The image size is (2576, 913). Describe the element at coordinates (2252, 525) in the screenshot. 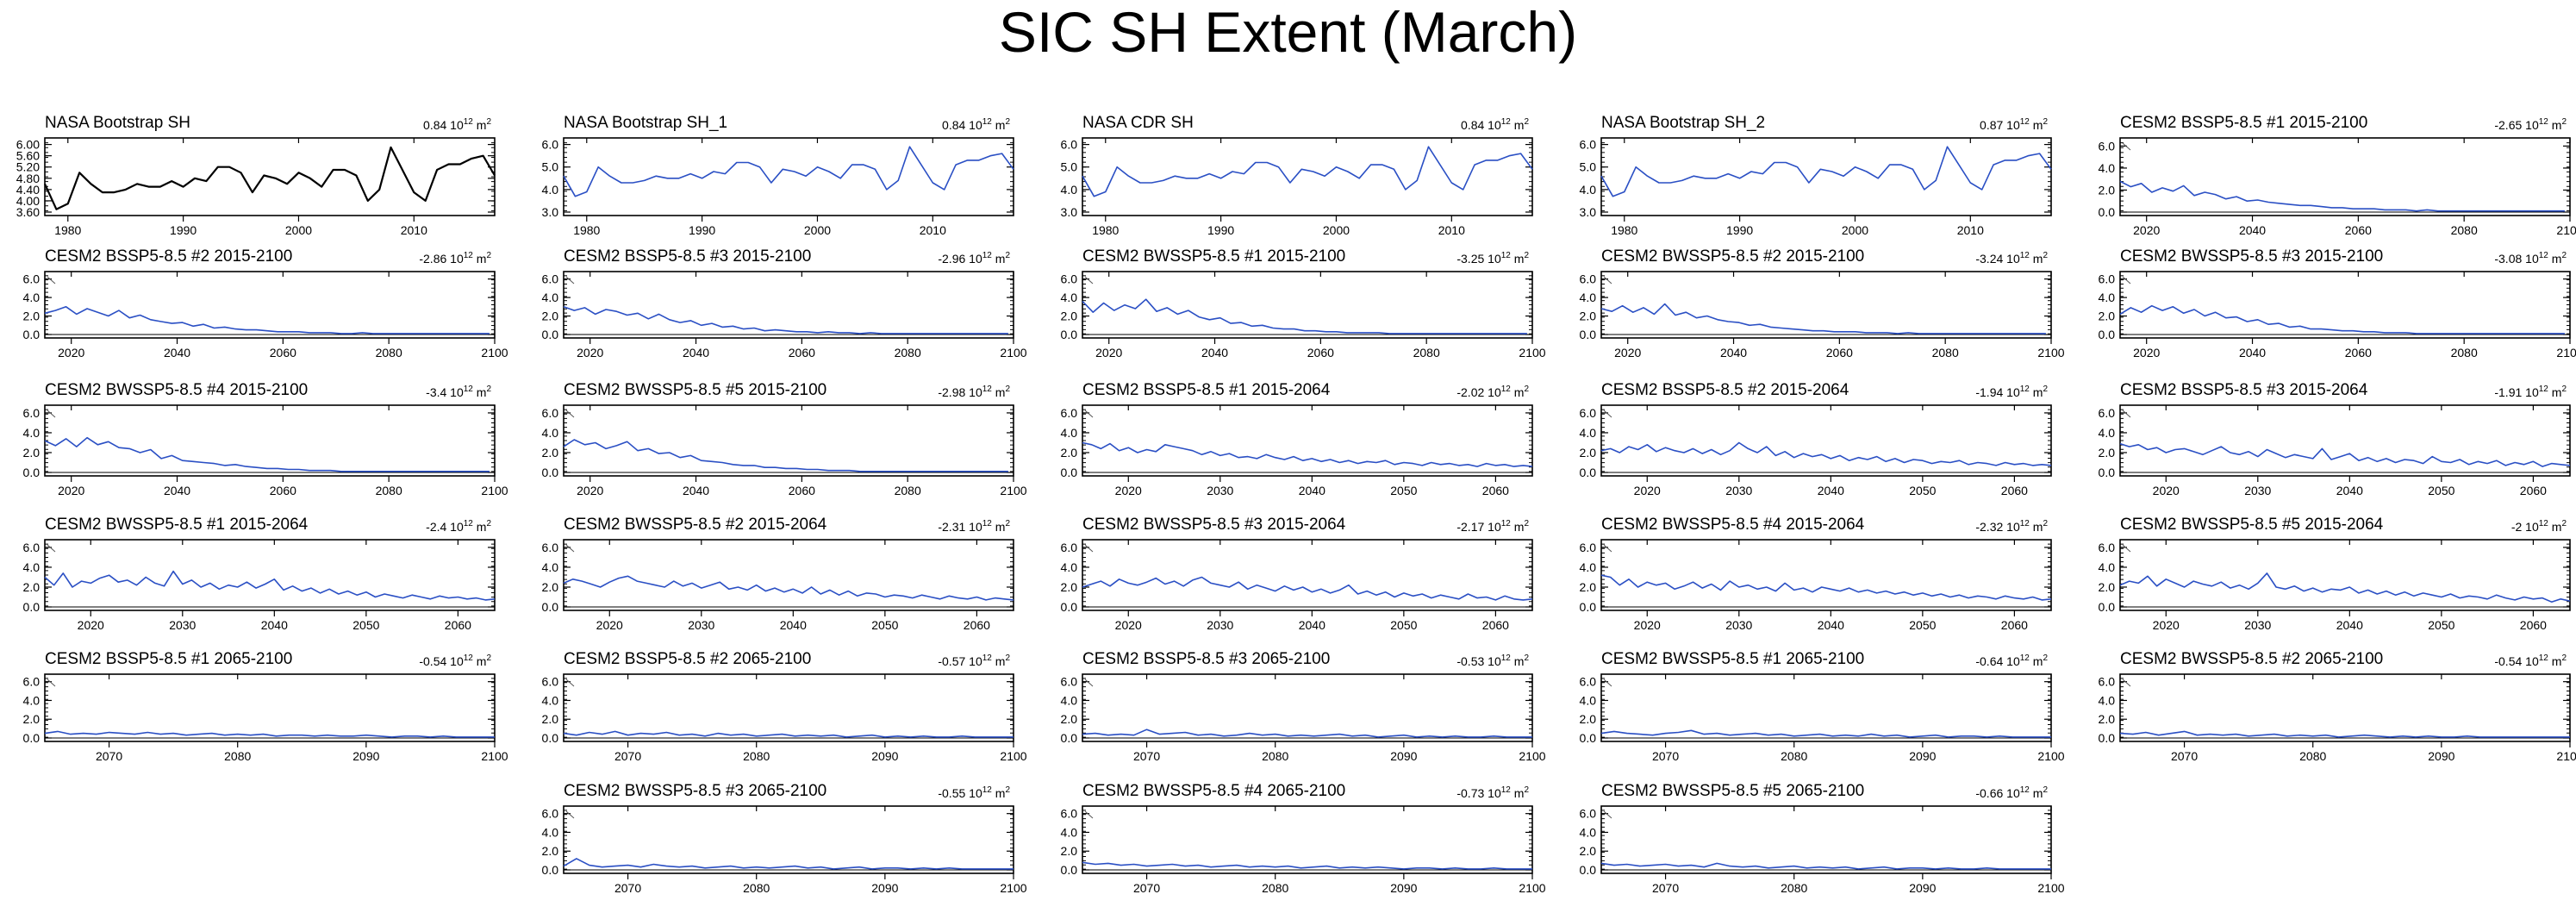

I see `panel-title: CESM2 BWSSP5-8.5 #5 2015-2064` at that location.